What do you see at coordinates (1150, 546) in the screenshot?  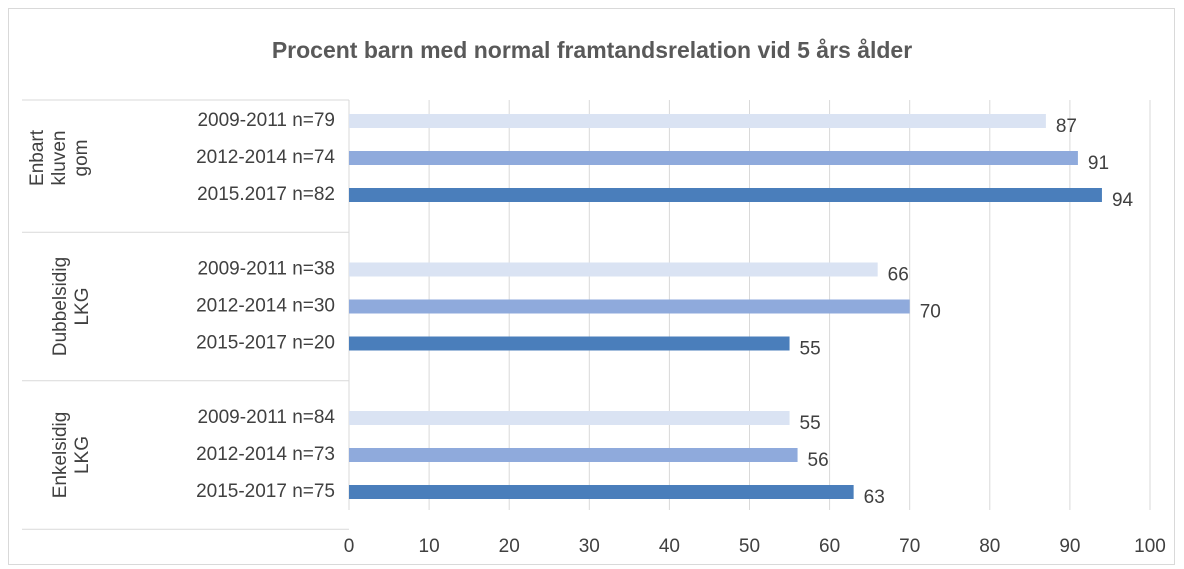 I see `x-tick-label: 100` at bounding box center [1150, 546].